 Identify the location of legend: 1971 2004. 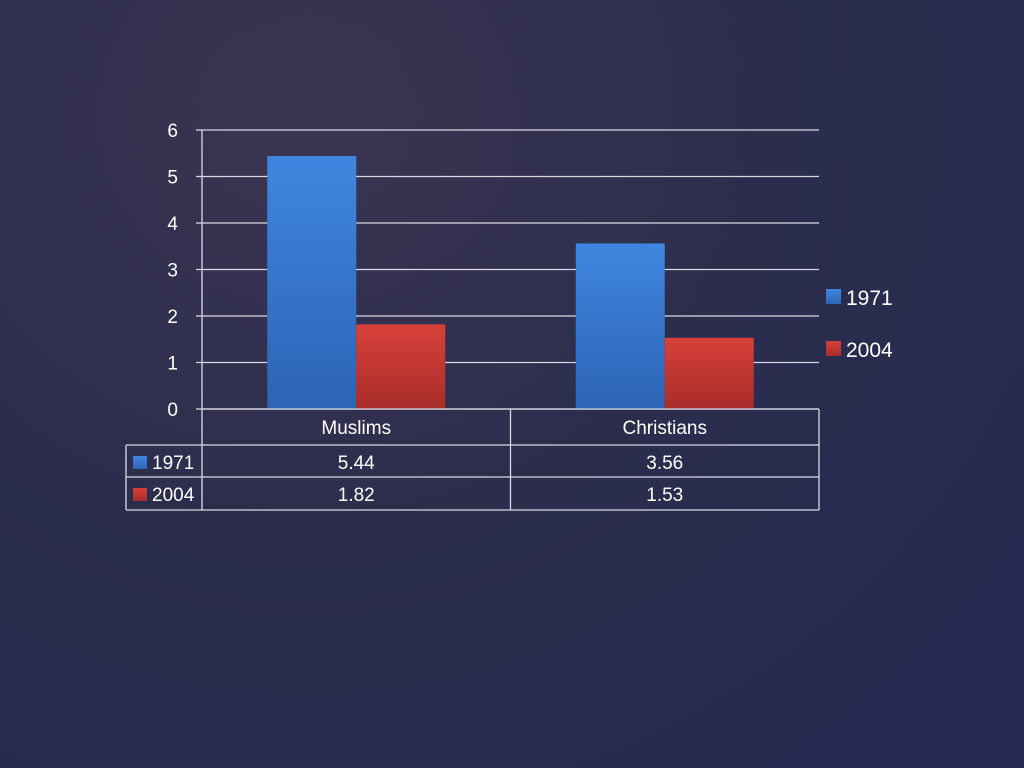
(859, 324).